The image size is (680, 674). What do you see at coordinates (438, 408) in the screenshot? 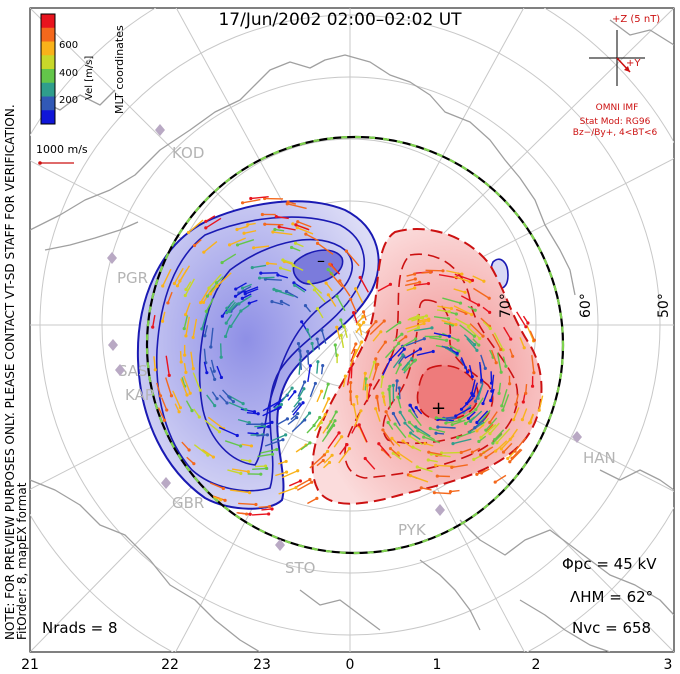
I see `max-potential-marker: +` at bounding box center [438, 408].